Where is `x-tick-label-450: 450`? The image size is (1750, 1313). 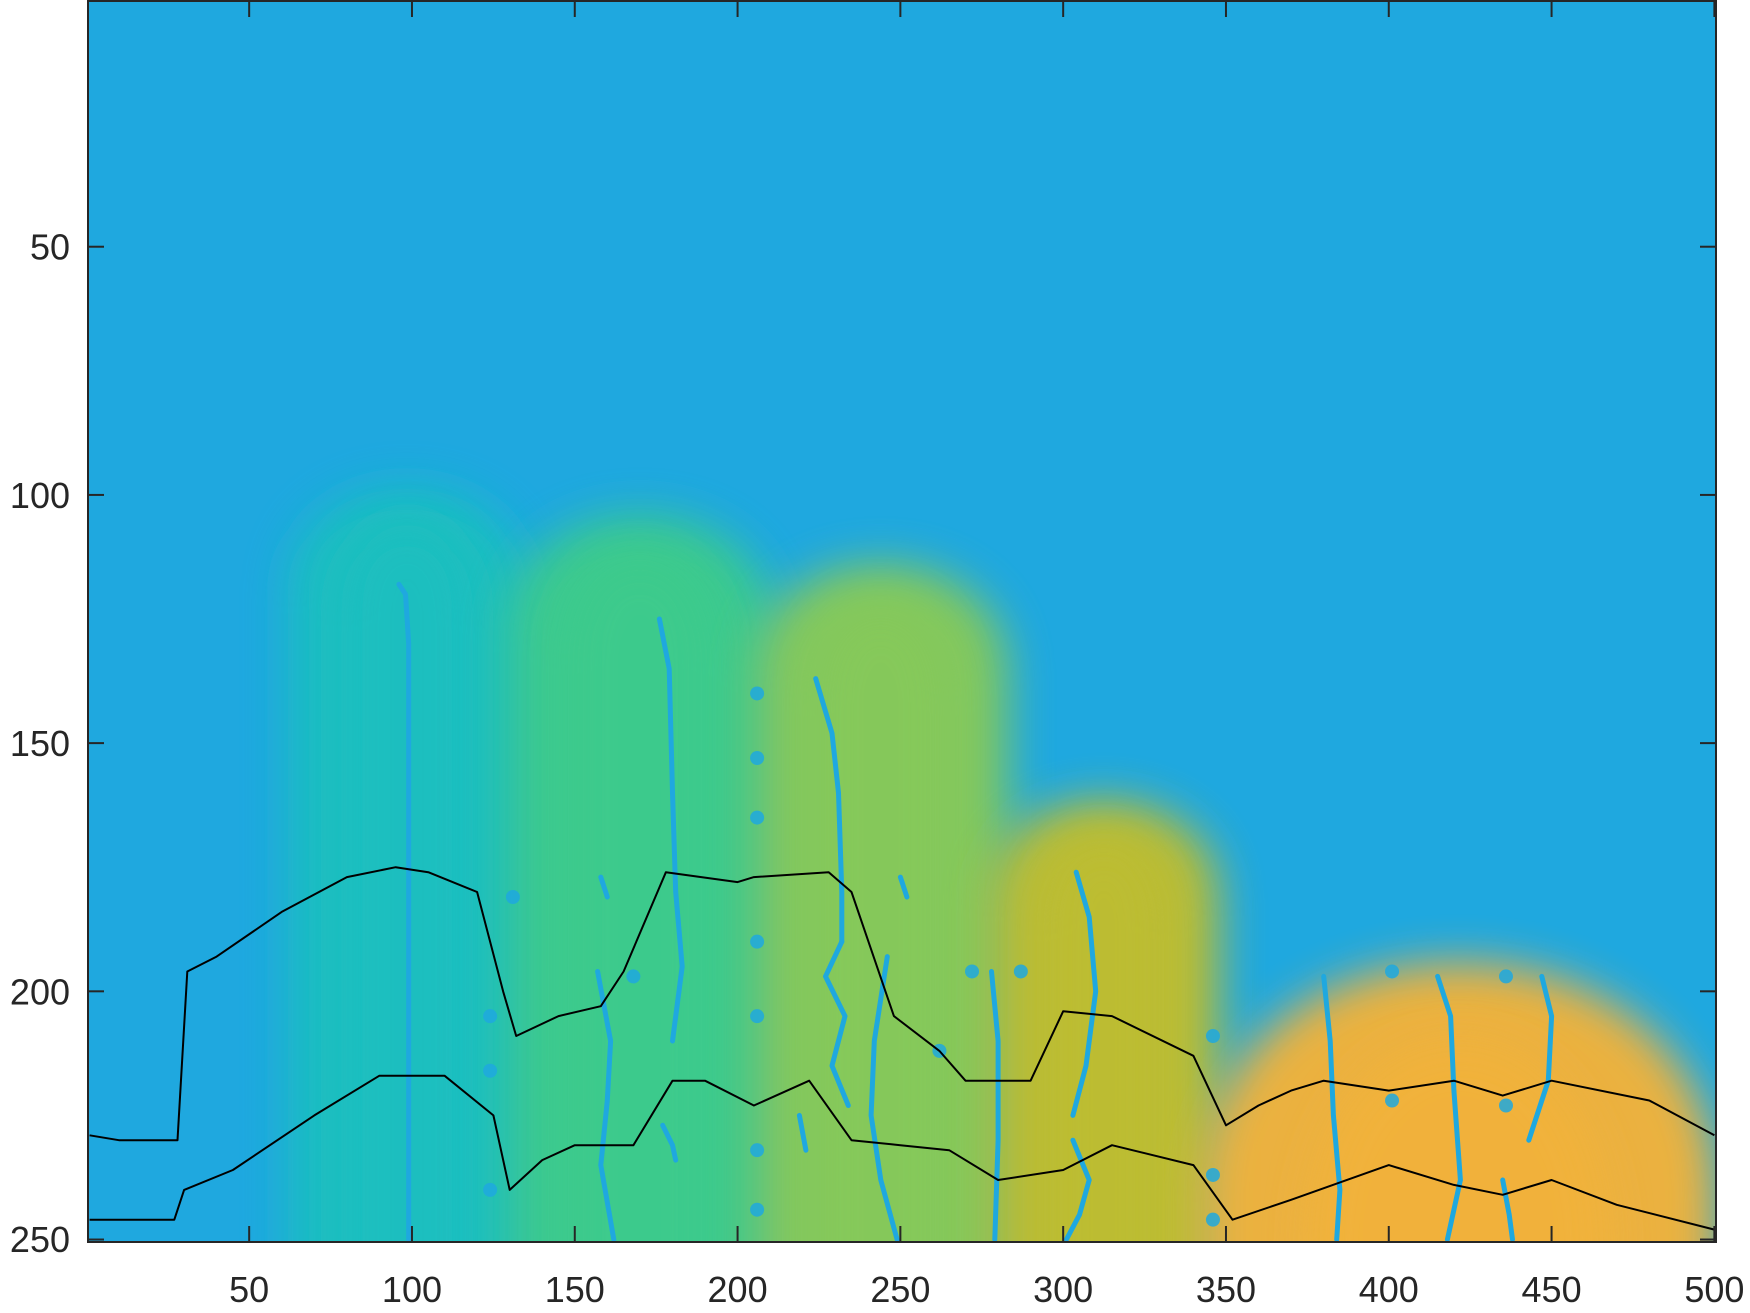
x-tick-label-450: 450 is located at coordinates (1552, 1289).